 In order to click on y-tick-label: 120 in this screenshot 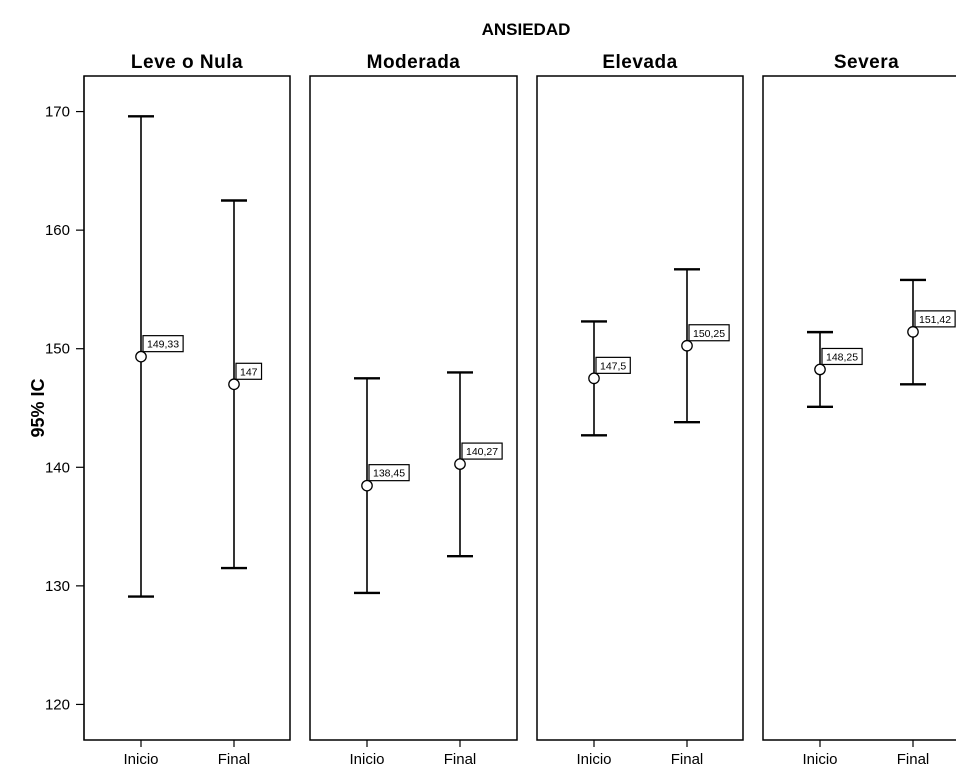, I will do `click(57, 704)`.